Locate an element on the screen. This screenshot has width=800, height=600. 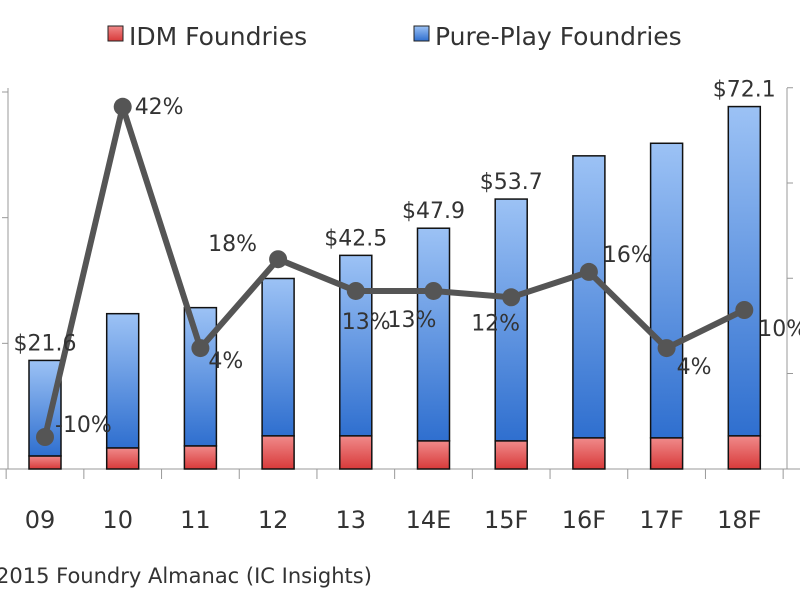
total-label: $42.5 is located at coordinates (355, 238).